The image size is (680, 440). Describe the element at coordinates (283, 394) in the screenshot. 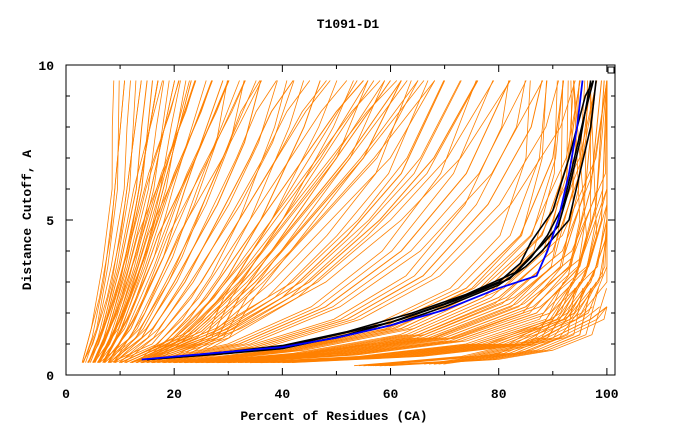

I see `x-tick-label: 40` at that location.